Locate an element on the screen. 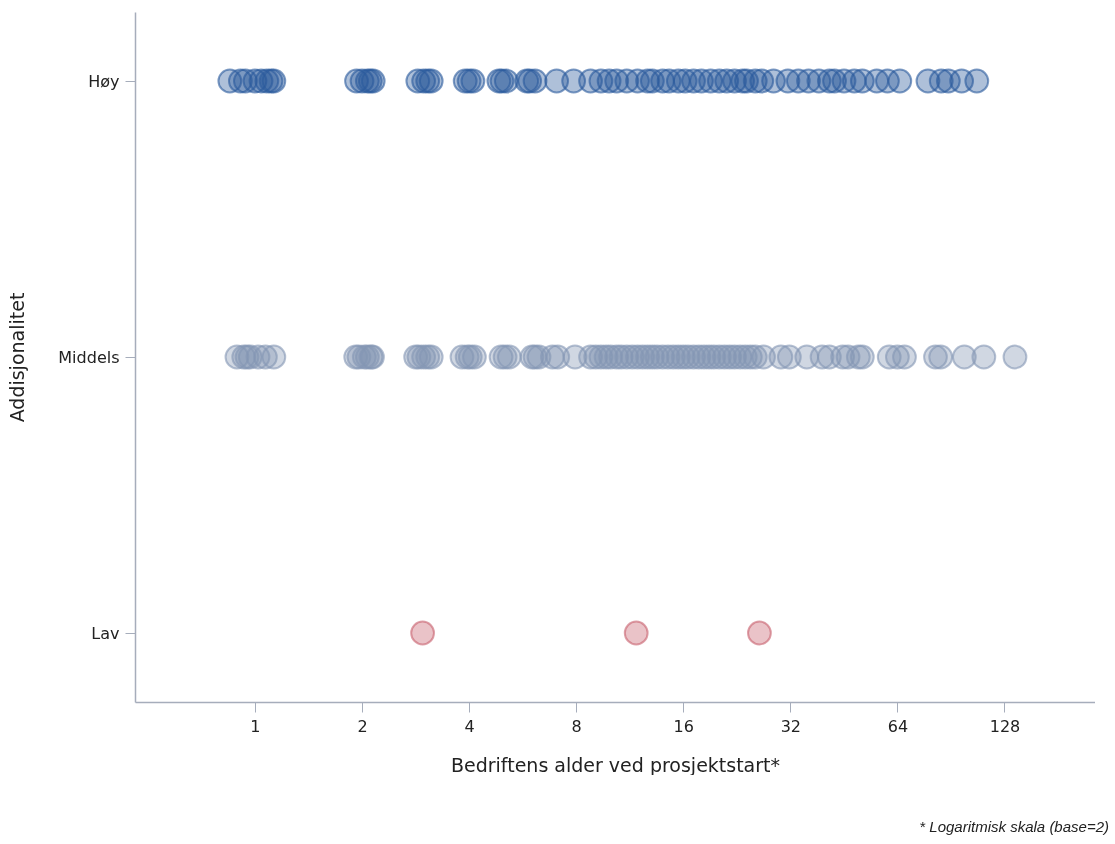  x-tick-label: 16 is located at coordinates (683, 726).